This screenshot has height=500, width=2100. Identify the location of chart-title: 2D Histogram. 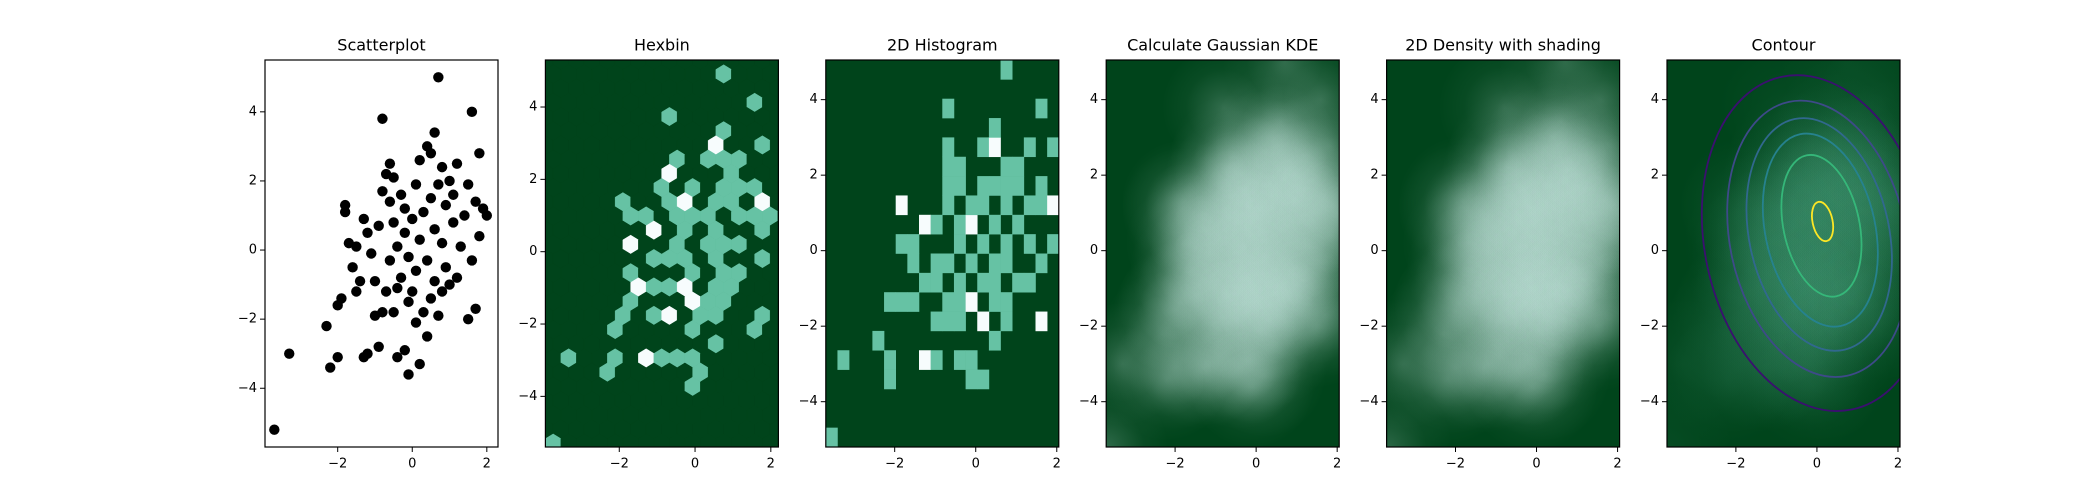
(942, 45).